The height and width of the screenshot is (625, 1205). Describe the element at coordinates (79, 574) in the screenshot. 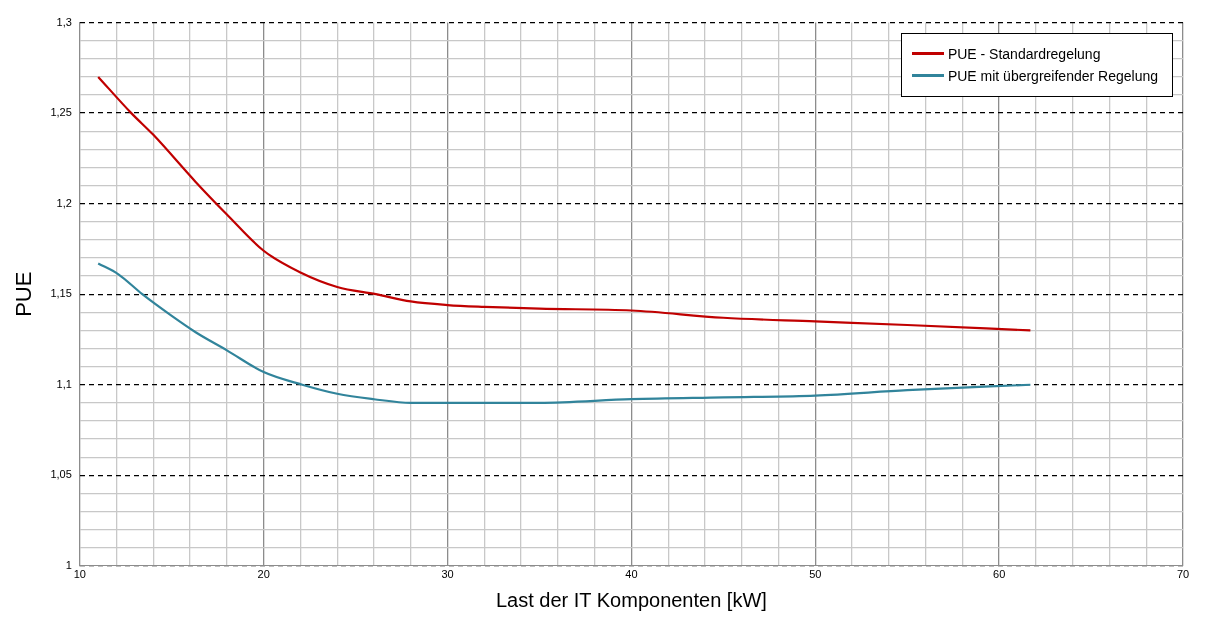

I see `x-tick-label: 10` at that location.